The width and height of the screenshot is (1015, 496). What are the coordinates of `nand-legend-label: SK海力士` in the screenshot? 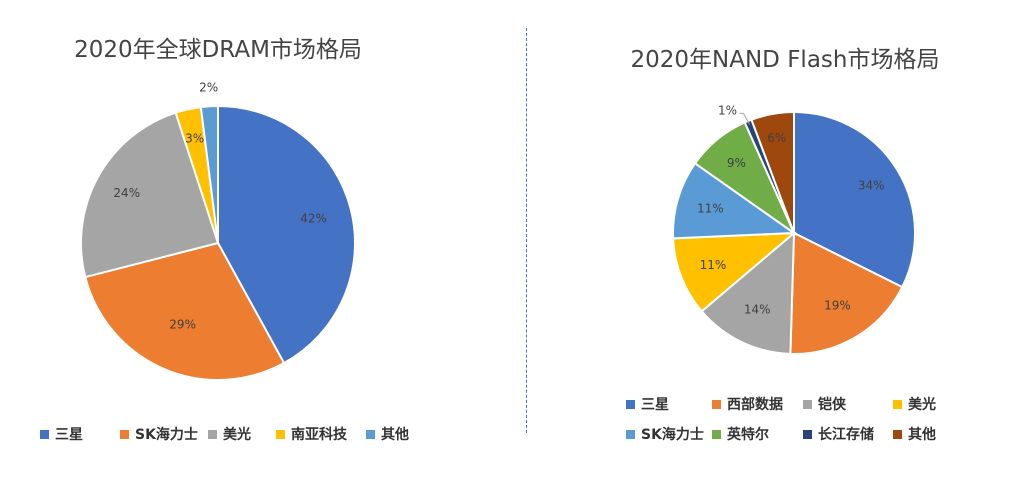 It's located at (672, 435).